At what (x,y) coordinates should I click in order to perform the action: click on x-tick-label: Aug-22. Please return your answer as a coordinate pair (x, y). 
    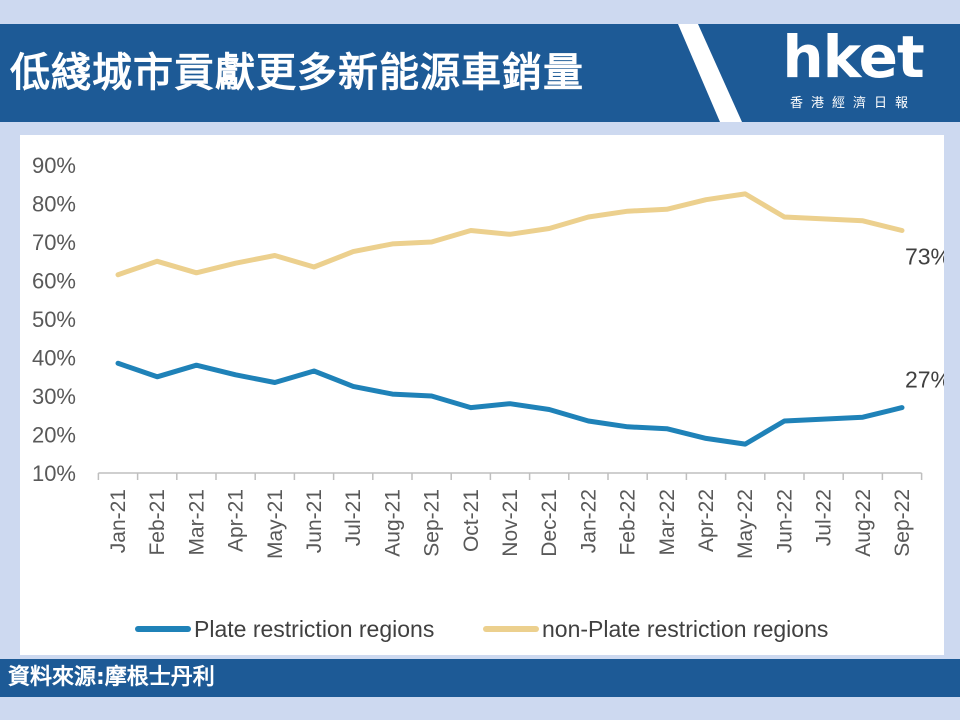
    Looking at the image, I should click on (863, 523).